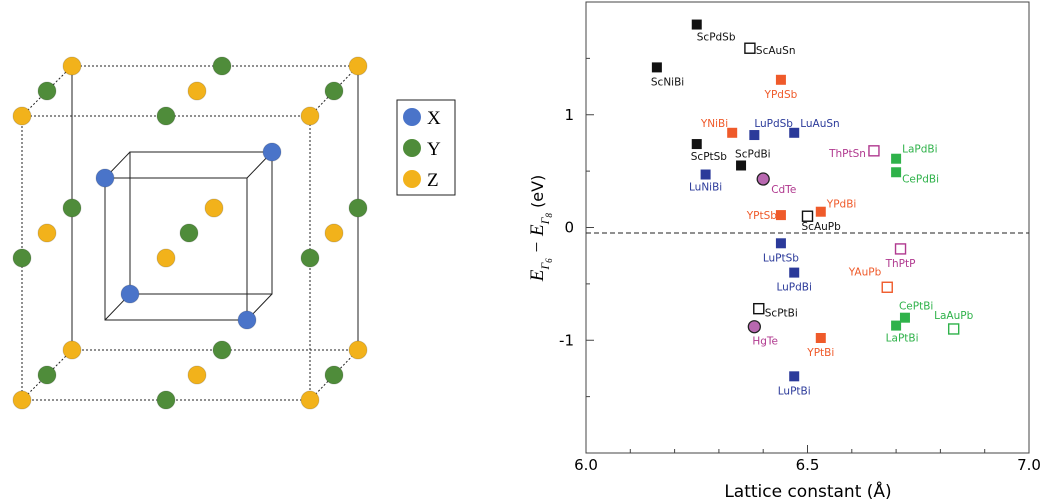  What do you see at coordinates (716, 38) in the screenshot?
I see `point-scpdsb-label: ScPdSb` at bounding box center [716, 38].